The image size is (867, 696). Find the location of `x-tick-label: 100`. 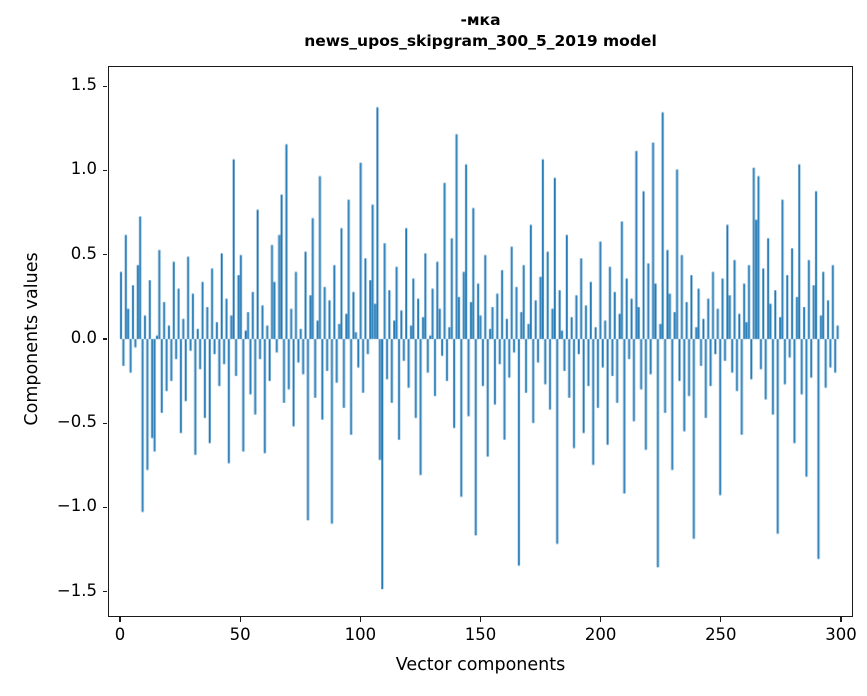

x-tick-label: 100 is located at coordinates (360, 634).